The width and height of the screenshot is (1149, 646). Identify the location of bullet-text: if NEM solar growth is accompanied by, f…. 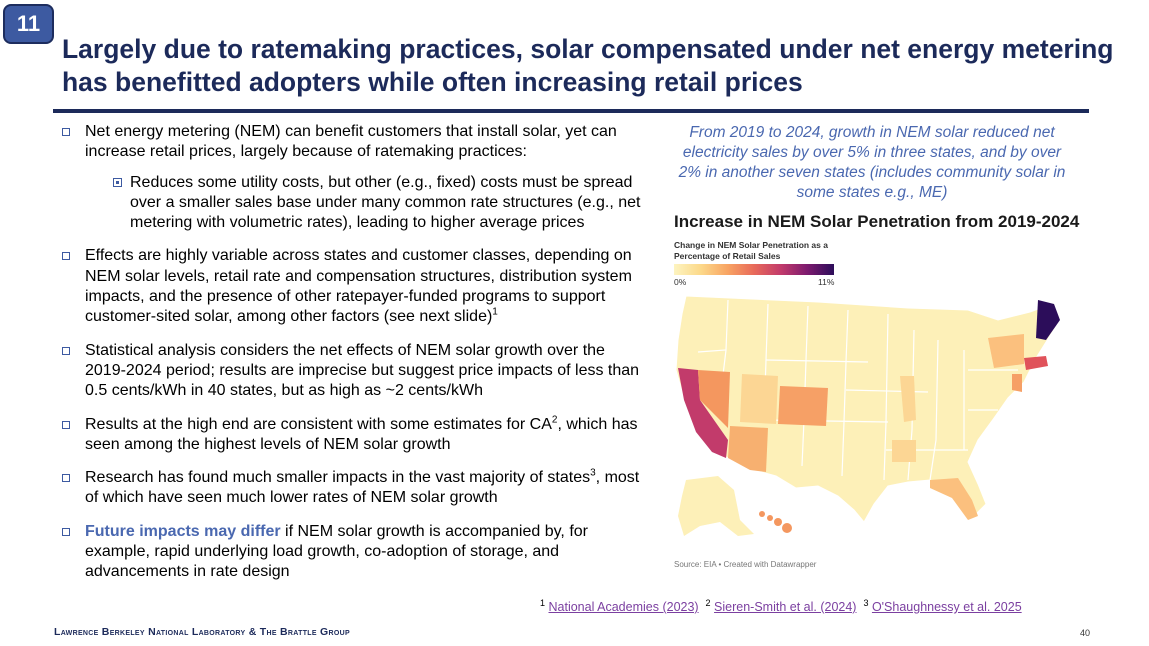
(336, 551).